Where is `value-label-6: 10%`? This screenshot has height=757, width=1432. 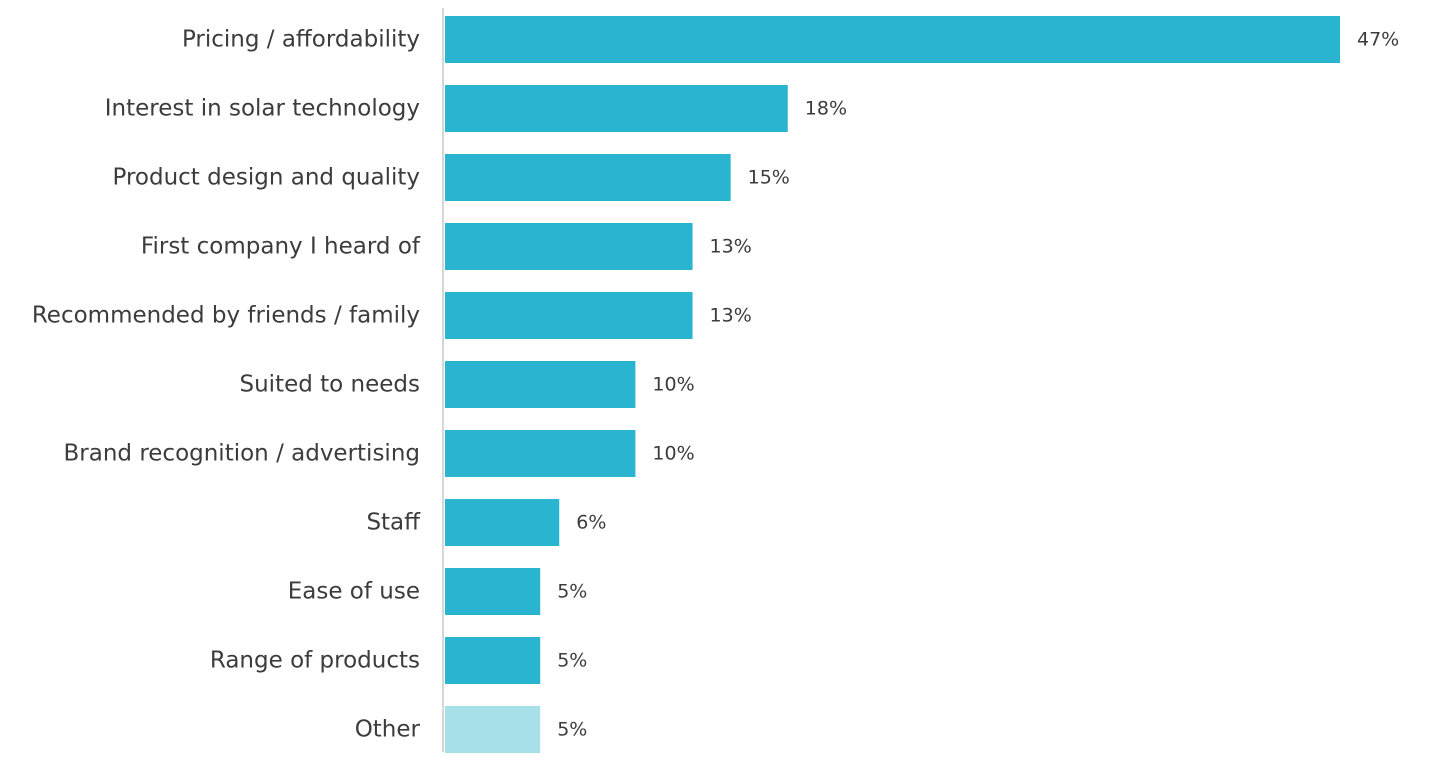
value-label-6: 10% is located at coordinates (673, 454).